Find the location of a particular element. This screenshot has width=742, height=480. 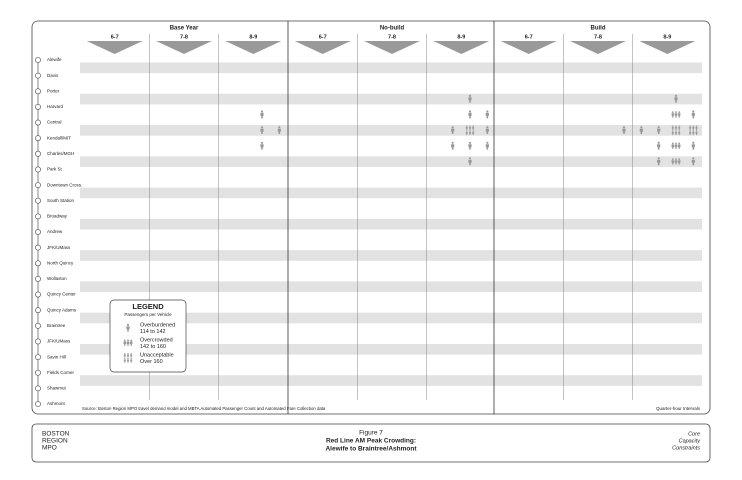

hour-label: 8-9 is located at coordinates (253, 37).